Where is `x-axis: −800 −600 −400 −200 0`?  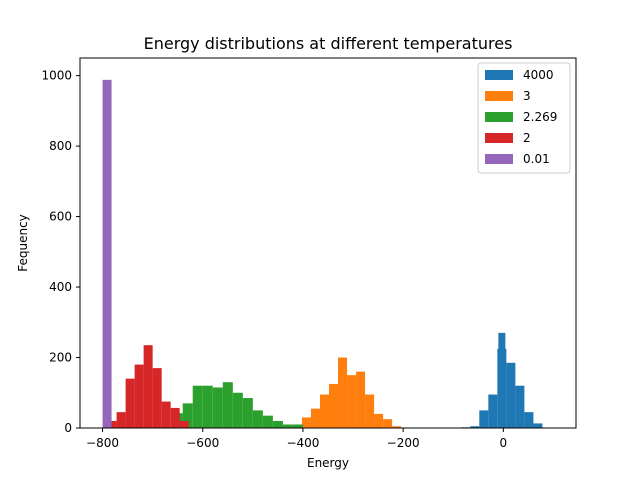
x-axis: −800 −600 −400 −200 0 is located at coordinates (296, 439).